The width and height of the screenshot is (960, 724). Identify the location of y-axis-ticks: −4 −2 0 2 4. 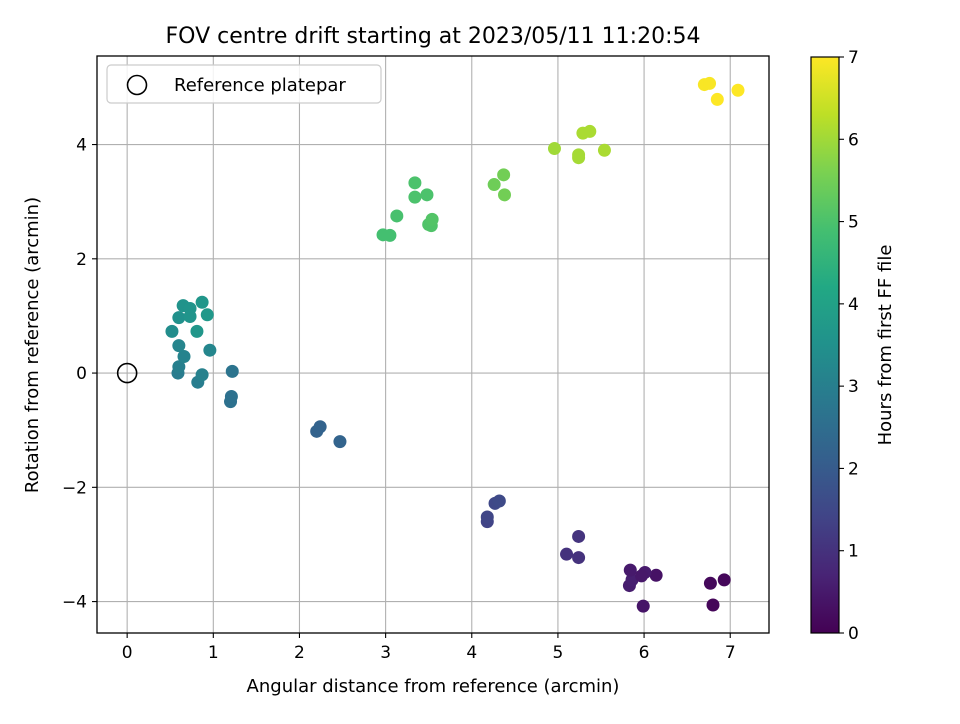
(79, 374).